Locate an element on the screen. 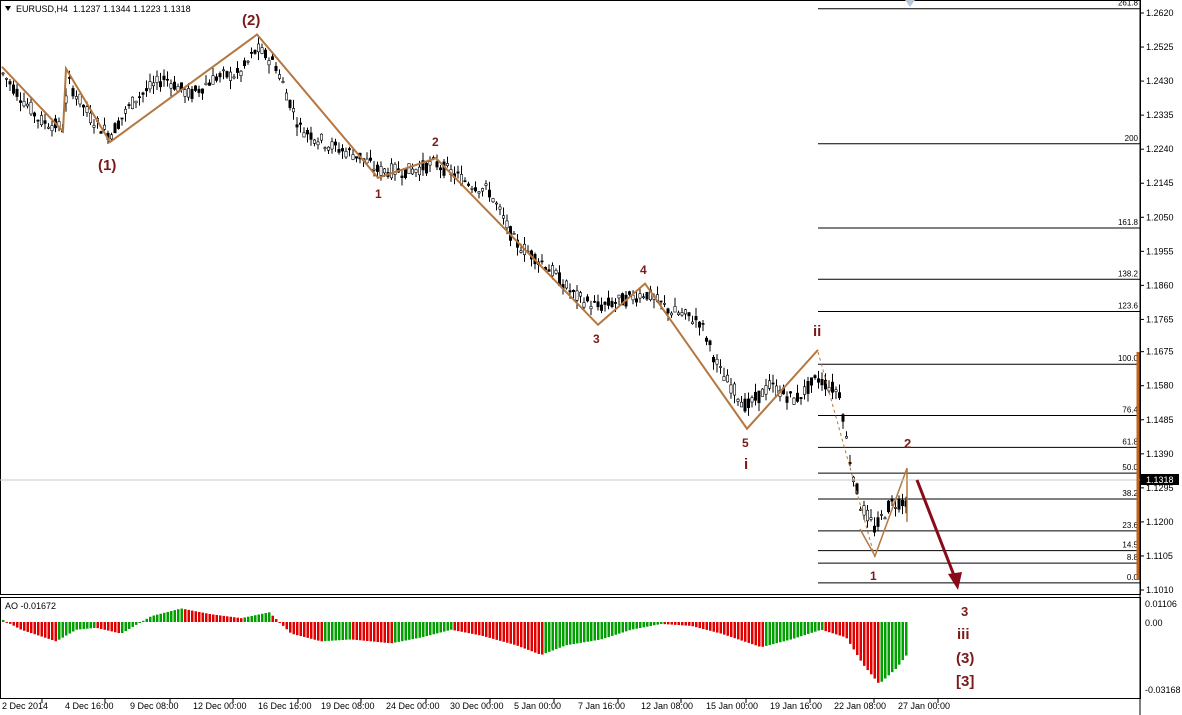 Image resolution: width=1182 pixels, height=715 pixels. time-tick-label: 24 Dec 00:00 is located at coordinates (413, 706).